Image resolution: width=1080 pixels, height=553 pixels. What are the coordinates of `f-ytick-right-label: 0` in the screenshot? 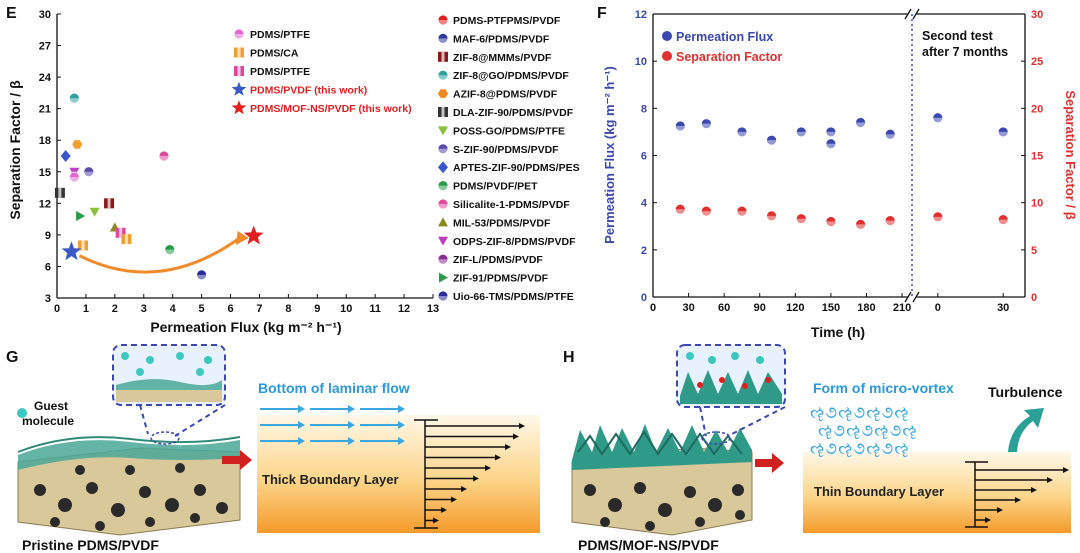 It's located at (1034, 298).